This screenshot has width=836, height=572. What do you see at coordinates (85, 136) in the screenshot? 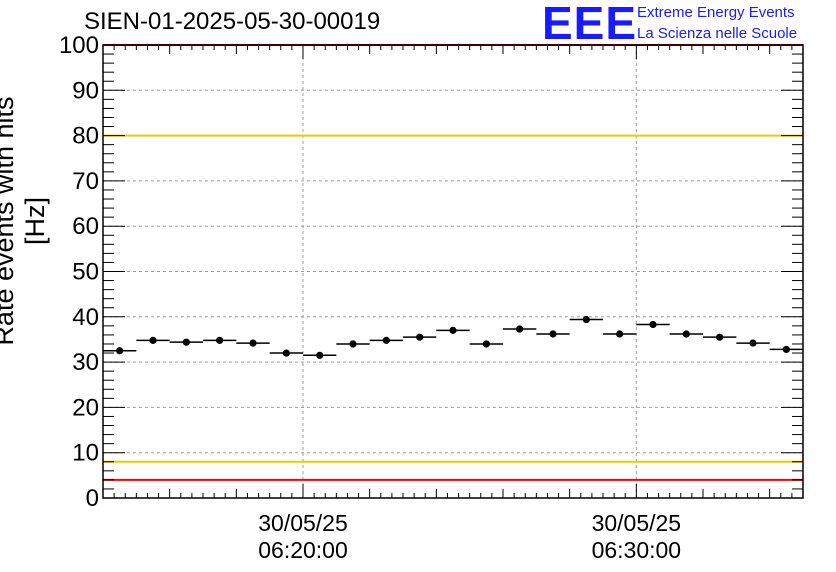
I see `y-tick-label: 80` at bounding box center [85, 136].